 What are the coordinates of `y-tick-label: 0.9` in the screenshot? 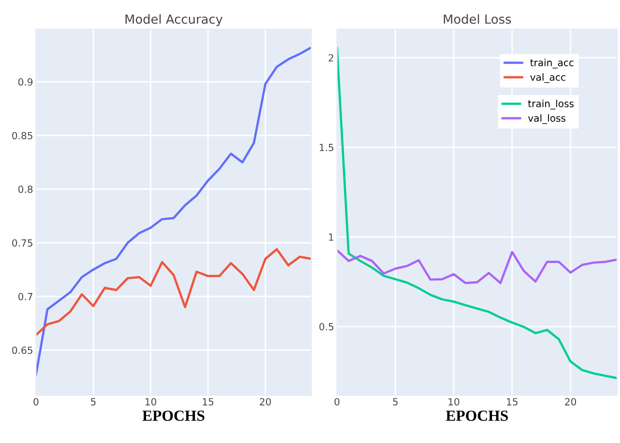 It's located at (25, 82).